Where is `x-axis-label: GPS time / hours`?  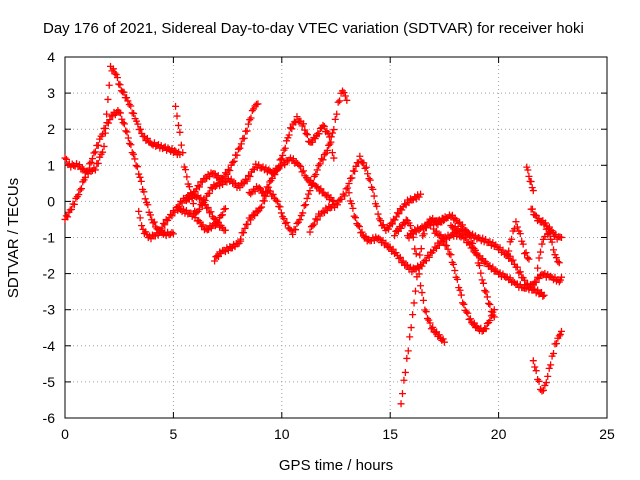 x-axis-label: GPS time / hours is located at coordinates (336, 465).